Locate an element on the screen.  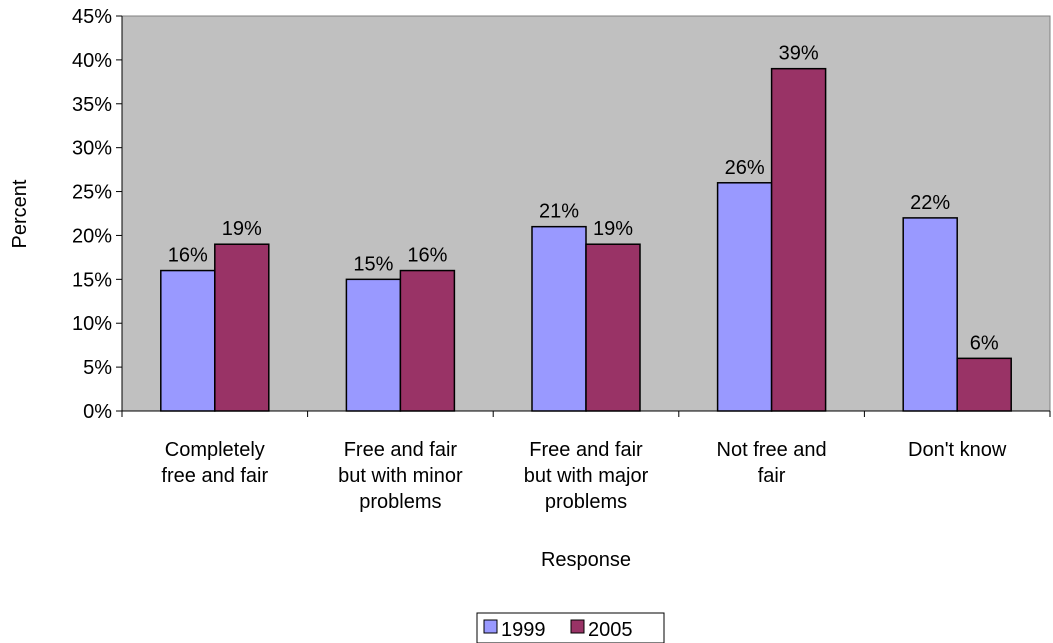
x-tick-label: Not free and fair is located at coordinates (772, 463).